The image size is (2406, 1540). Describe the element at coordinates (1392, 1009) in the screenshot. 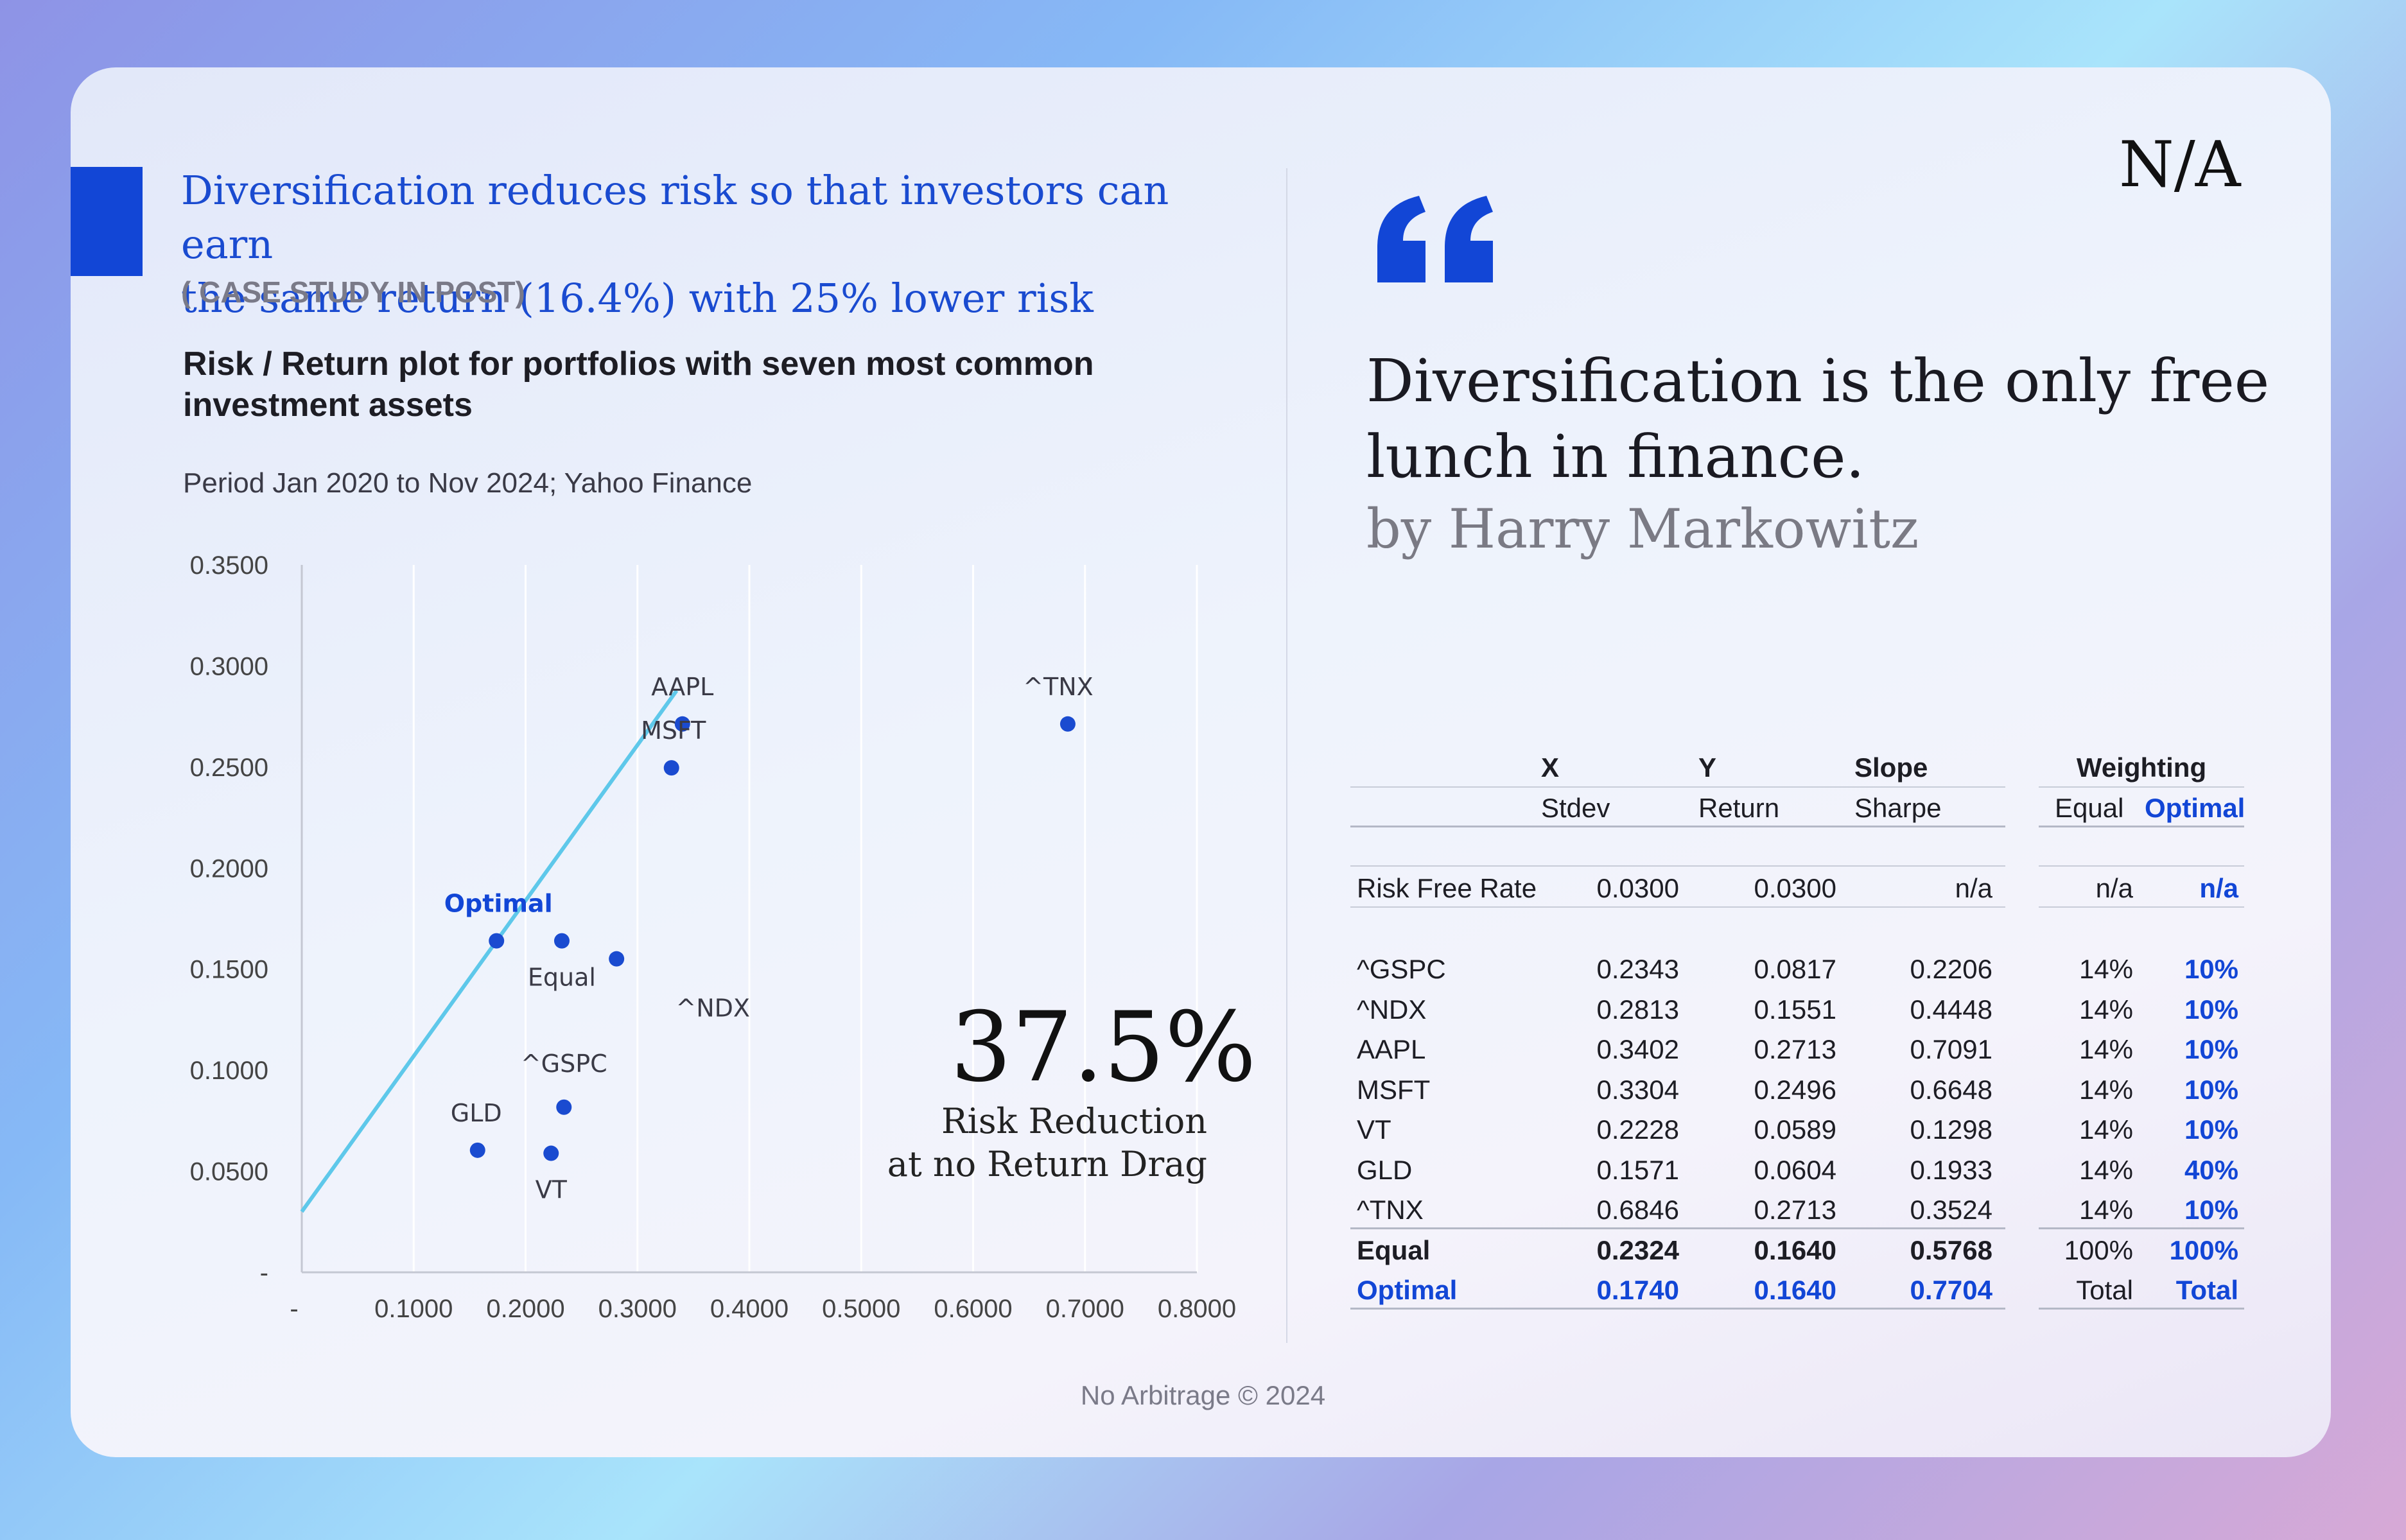

I see `table-row-asset-label: ^NDX` at that location.